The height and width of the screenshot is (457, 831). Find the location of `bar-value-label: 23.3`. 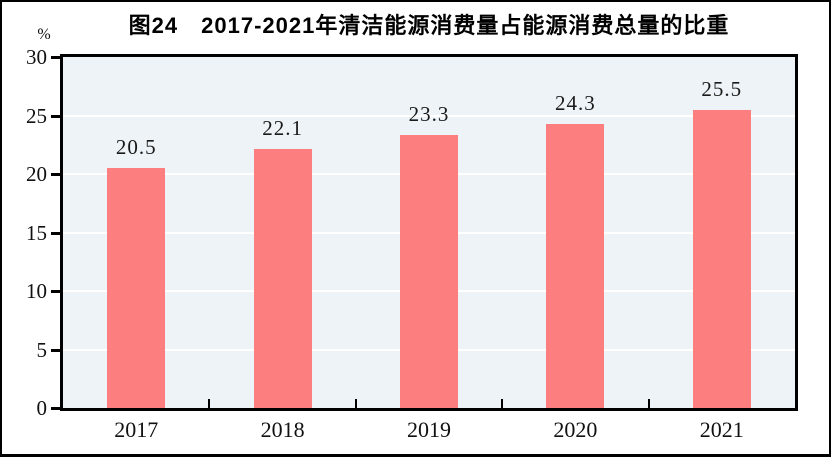

bar-value-label: 23.3 is located at coordinates (429, 114).